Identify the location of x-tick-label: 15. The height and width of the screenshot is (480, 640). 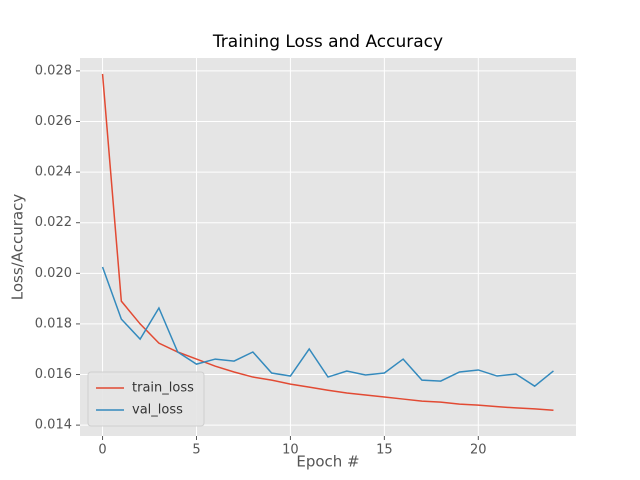
(384, 450).